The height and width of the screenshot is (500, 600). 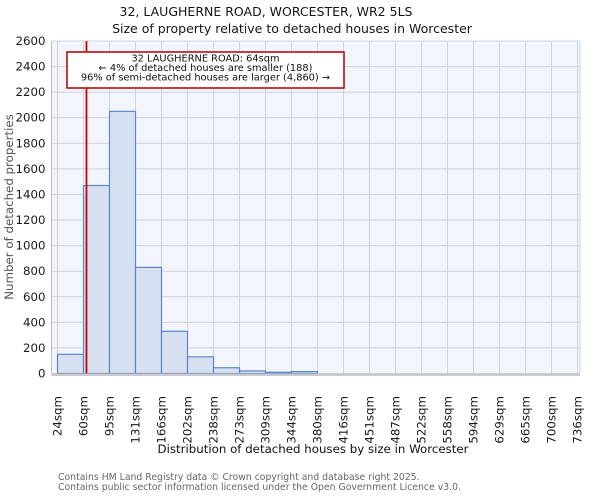 What do you see at coordinates (9, 207) in the screenshot?
I see `y-axis-title: Number of detached properties` at bounding box center [9, 207].